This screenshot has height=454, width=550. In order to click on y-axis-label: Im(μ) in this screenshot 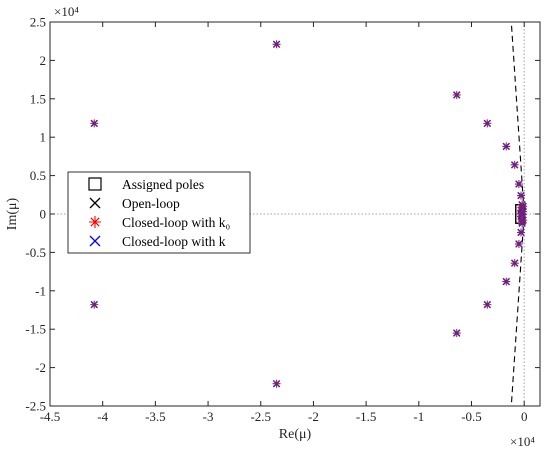, I will do `click(12, 213)`.